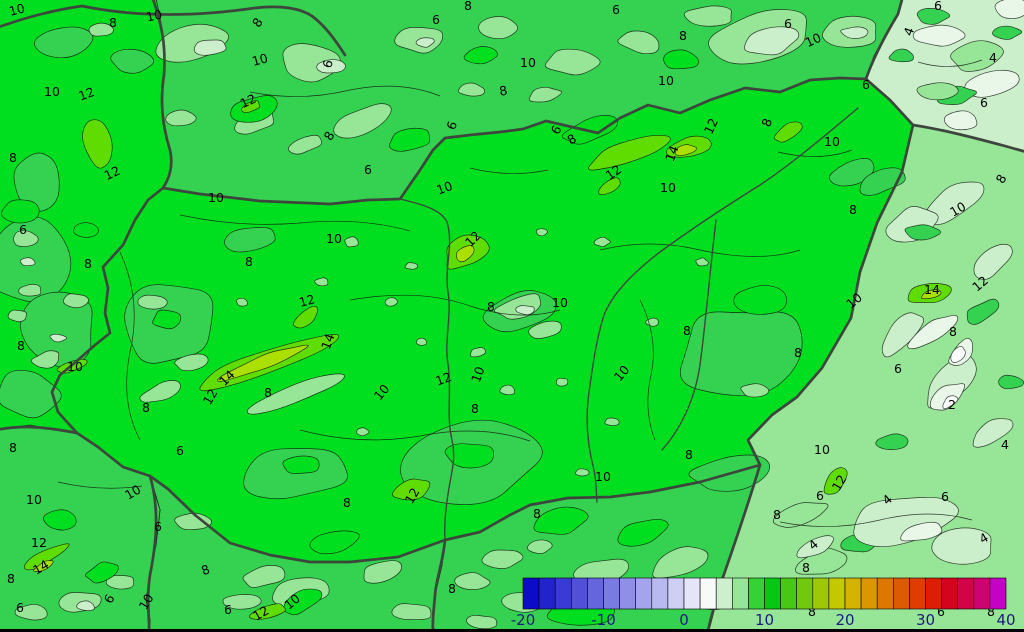 The height and width of the screenshot is (632, 1024). Describe the element at coordinates (427, 369) in the screenshot. I see `river-danube` at that location.